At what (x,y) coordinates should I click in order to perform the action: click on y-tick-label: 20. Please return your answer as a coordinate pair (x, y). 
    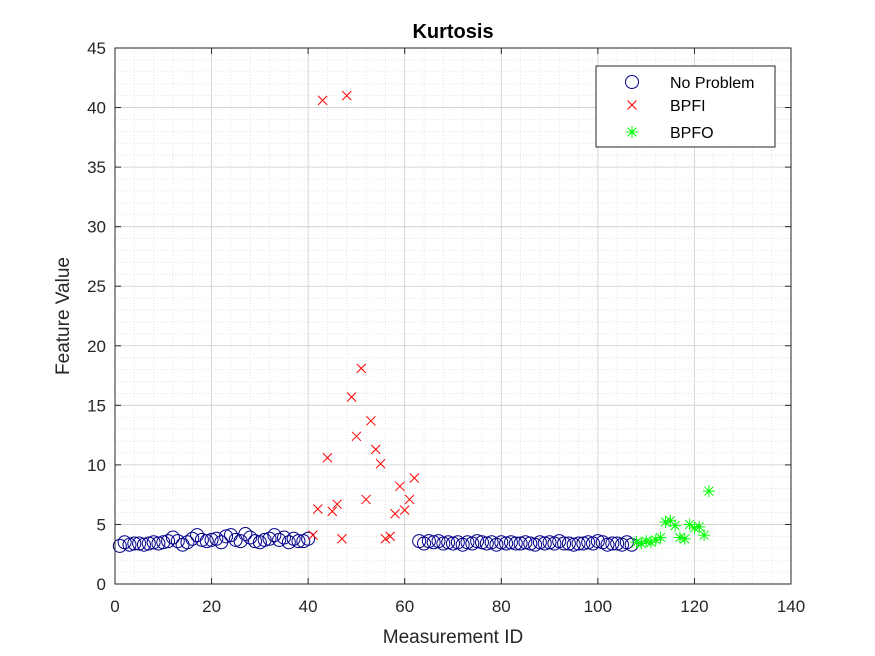
    Looking at the image, I should click on (96, 346).